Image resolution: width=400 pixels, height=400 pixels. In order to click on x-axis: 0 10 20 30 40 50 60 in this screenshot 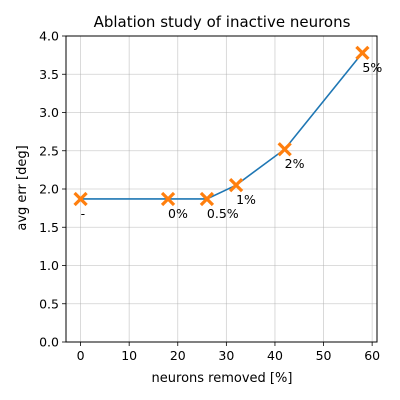, I will do `click(228, 352)`.